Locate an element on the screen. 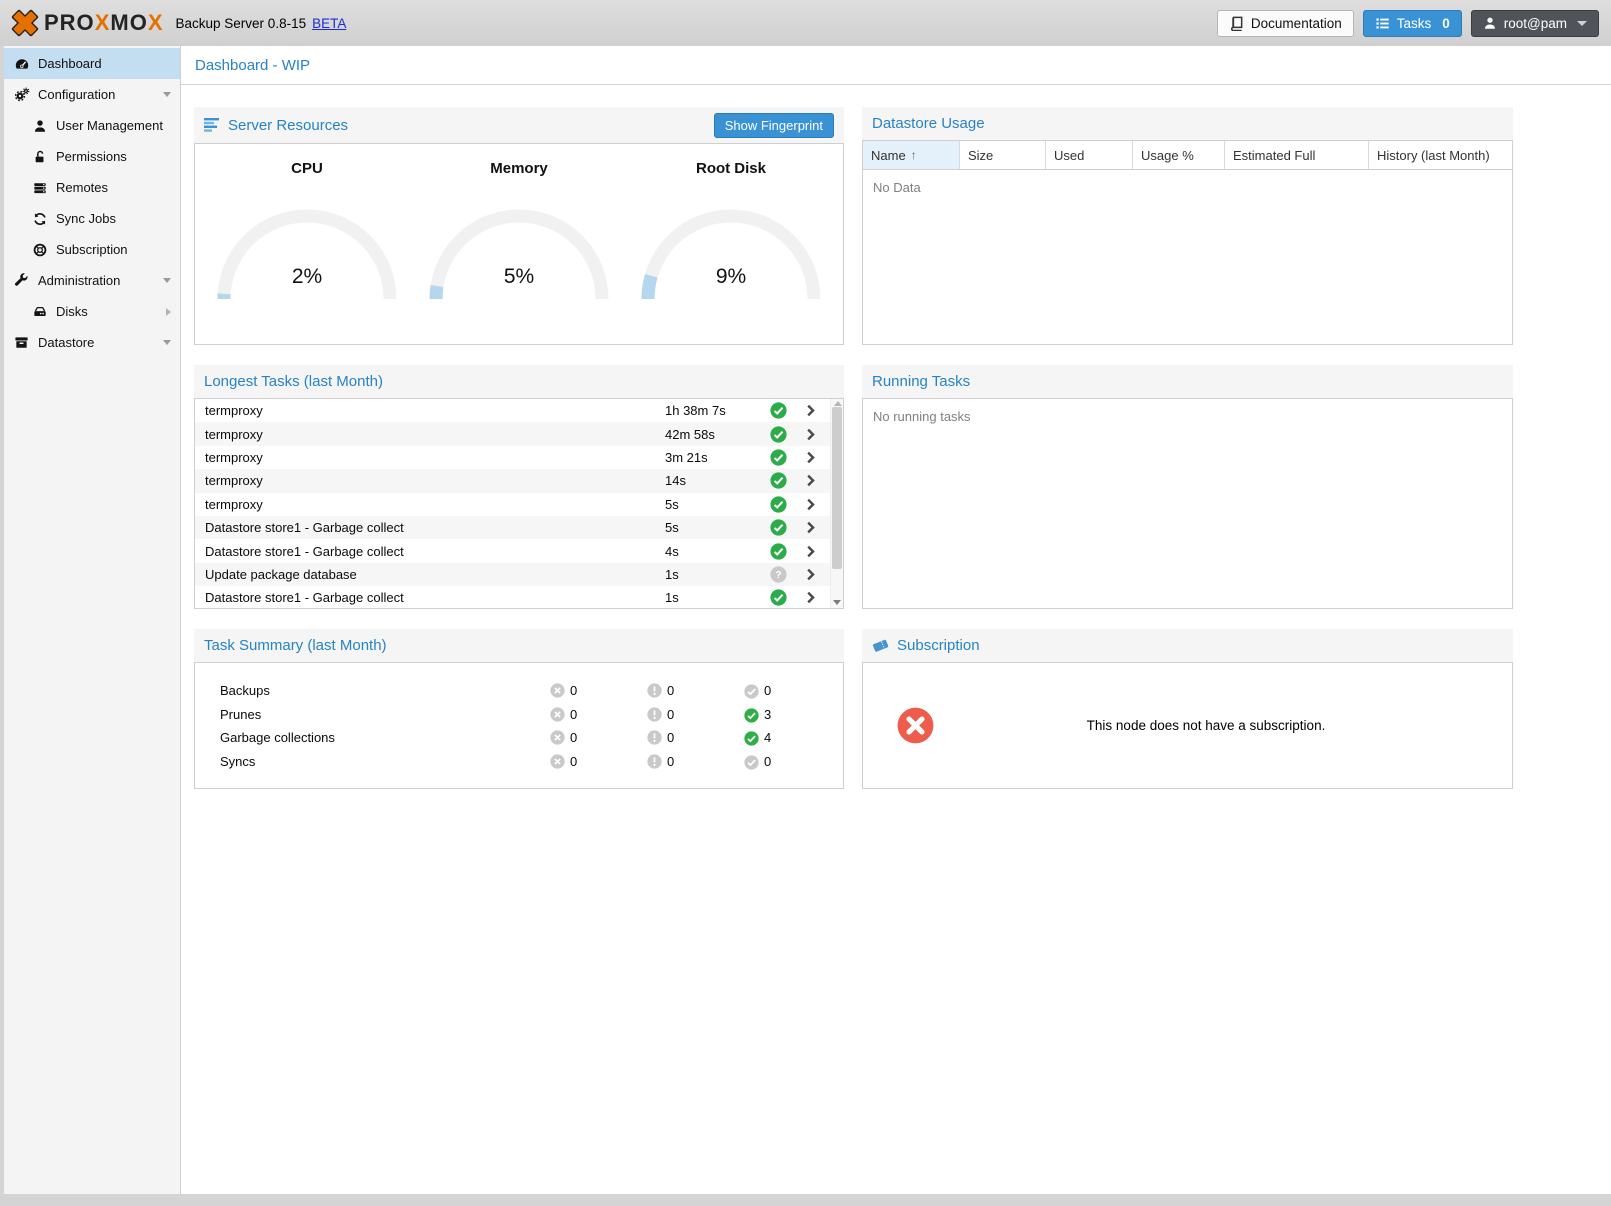 The image size is (1611, 1206). sidebar-item-dashboard: Dashboard is located at coordinates (92, 63).